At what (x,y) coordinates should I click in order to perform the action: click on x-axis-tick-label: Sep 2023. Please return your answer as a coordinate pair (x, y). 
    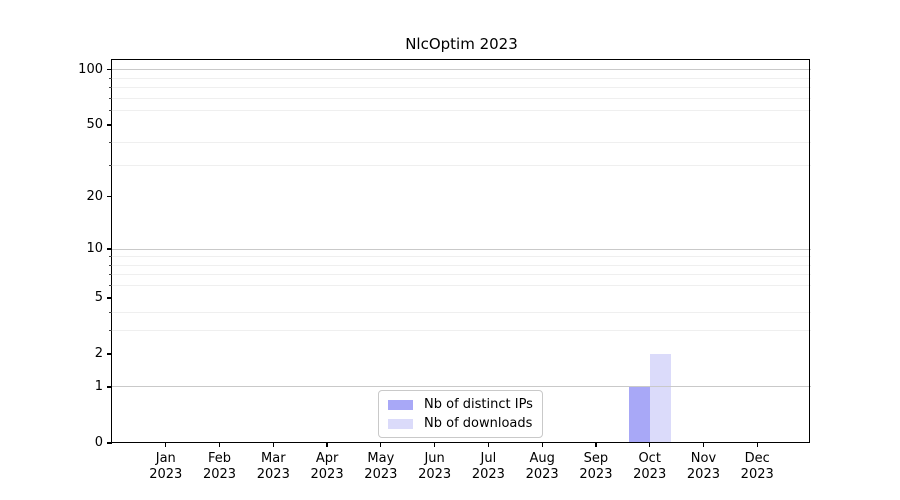
    Looking at the image, I should click on (596, 466).